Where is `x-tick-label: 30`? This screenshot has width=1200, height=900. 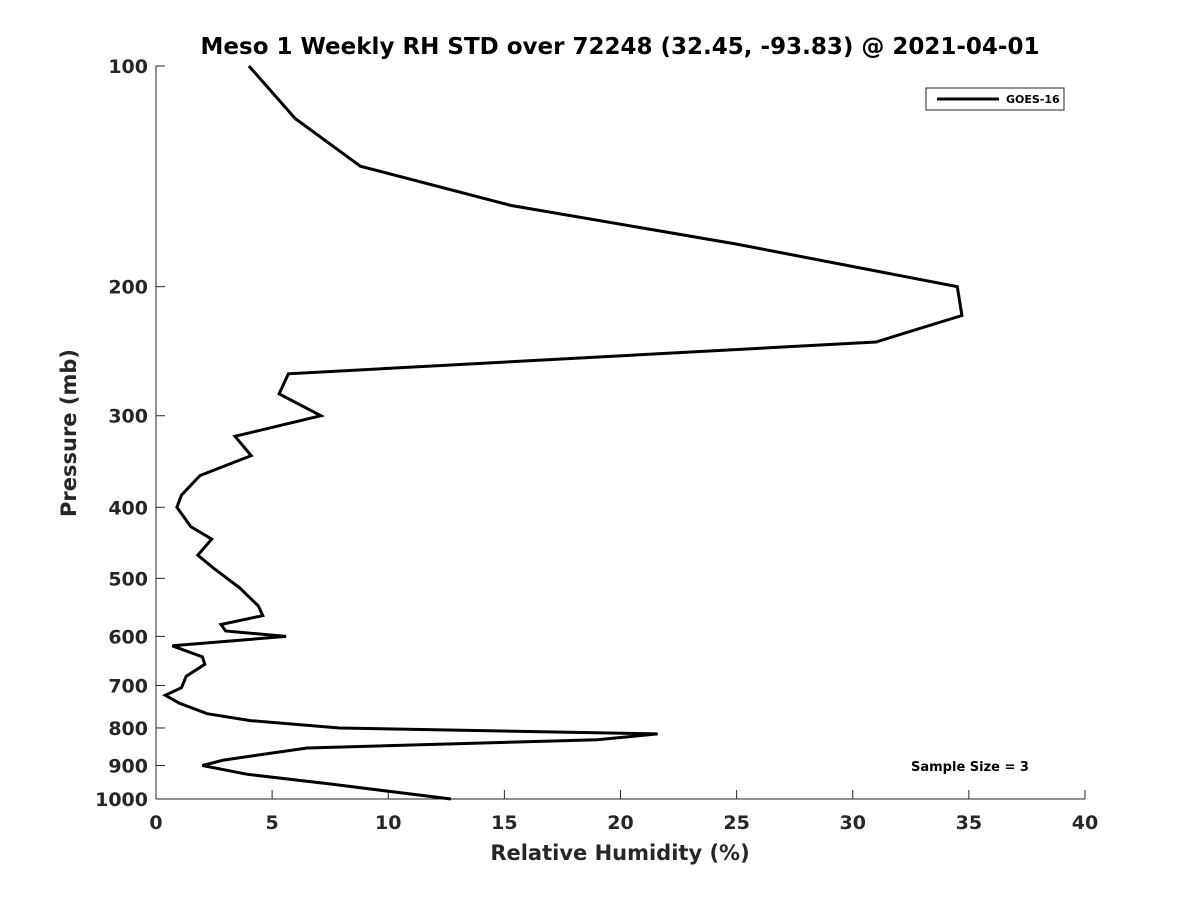
x-tick-label: 30 is located at coordinates (853, 823).